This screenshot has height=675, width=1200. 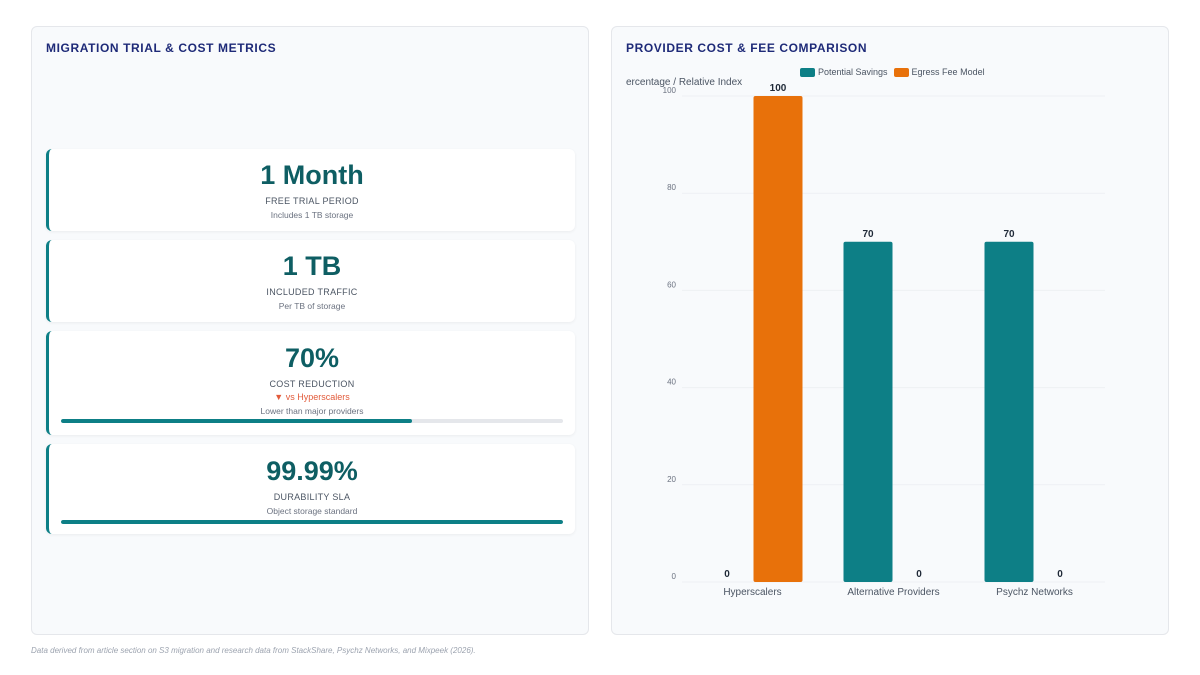 I want to click on x-tick-label: Hyperscalers, so click(x=752, y=592).